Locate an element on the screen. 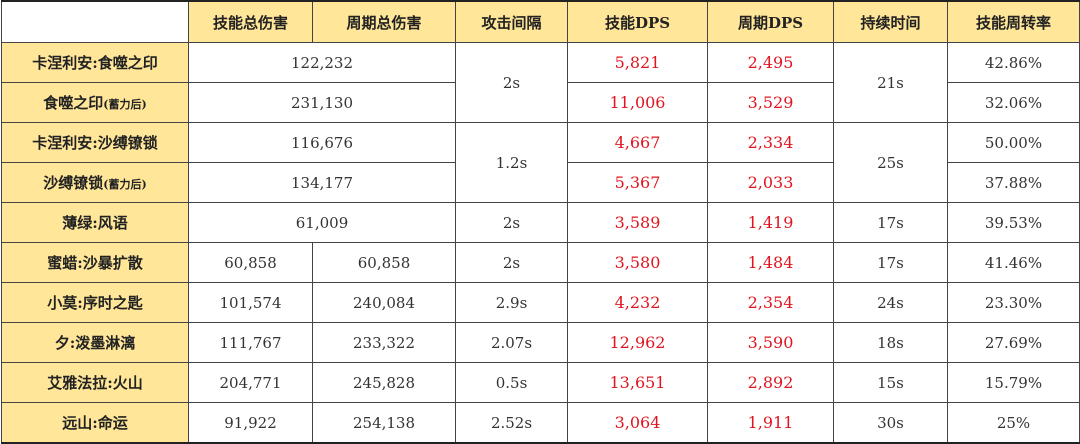  header-interval: 攻击间隔 is located at coordinates (511, 21).